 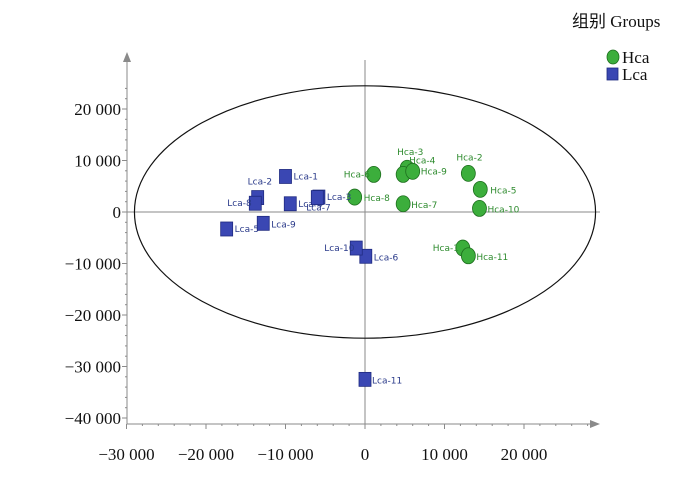 What do you see at coordinates (339, 198) in the screenshot?
I see `point-label-lca-3: Lca-3` at bounding box center [339, 198].